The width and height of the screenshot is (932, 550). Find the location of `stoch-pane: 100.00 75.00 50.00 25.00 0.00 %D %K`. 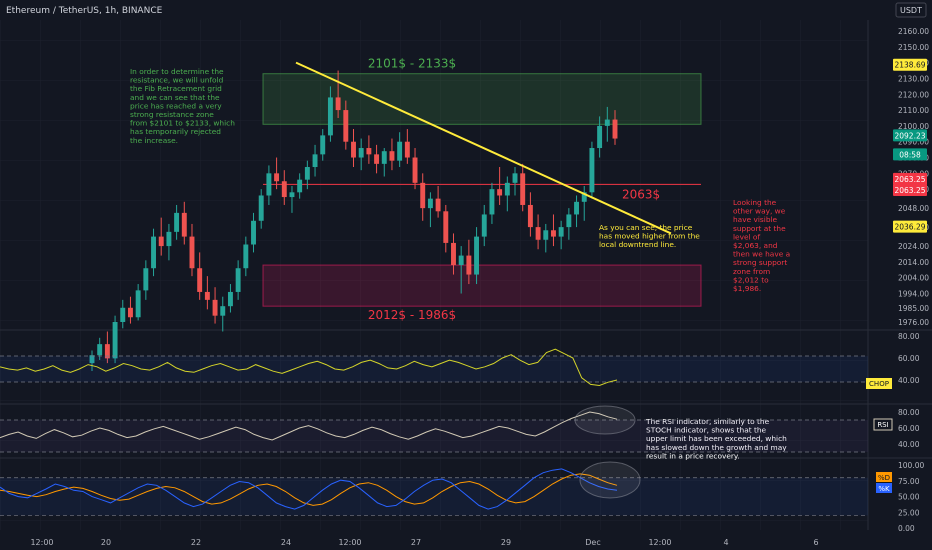

stoch-pane: 100.00 75.00 50.00 25.00 0.00 %D %K is located at coordinates (462, 497).